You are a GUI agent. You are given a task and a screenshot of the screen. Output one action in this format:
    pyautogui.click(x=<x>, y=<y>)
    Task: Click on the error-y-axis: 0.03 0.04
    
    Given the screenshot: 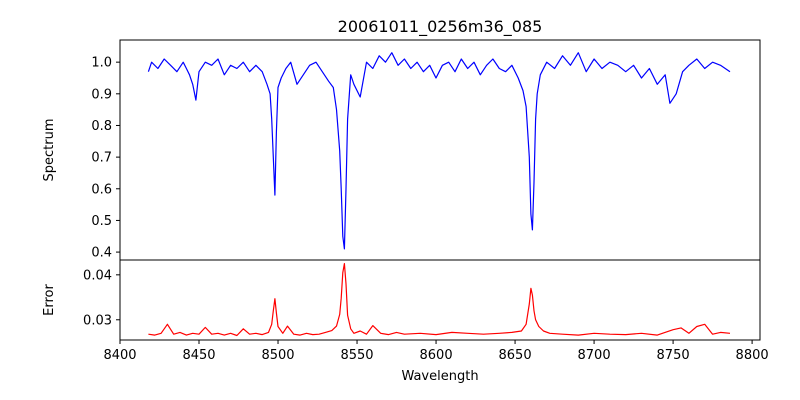 What is the action you would take?
    pyautogui.click(x=101, y=298)
    